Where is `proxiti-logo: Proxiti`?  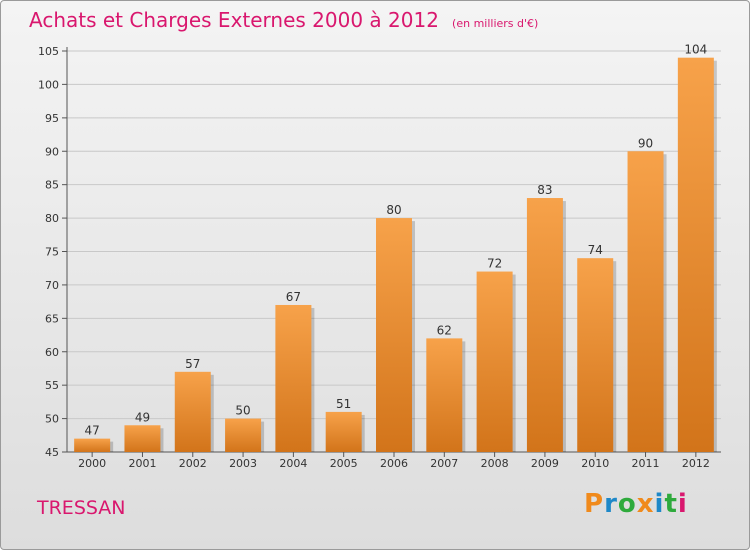 proxiti-logo: Proxiti is located at coordinates (636, 504).